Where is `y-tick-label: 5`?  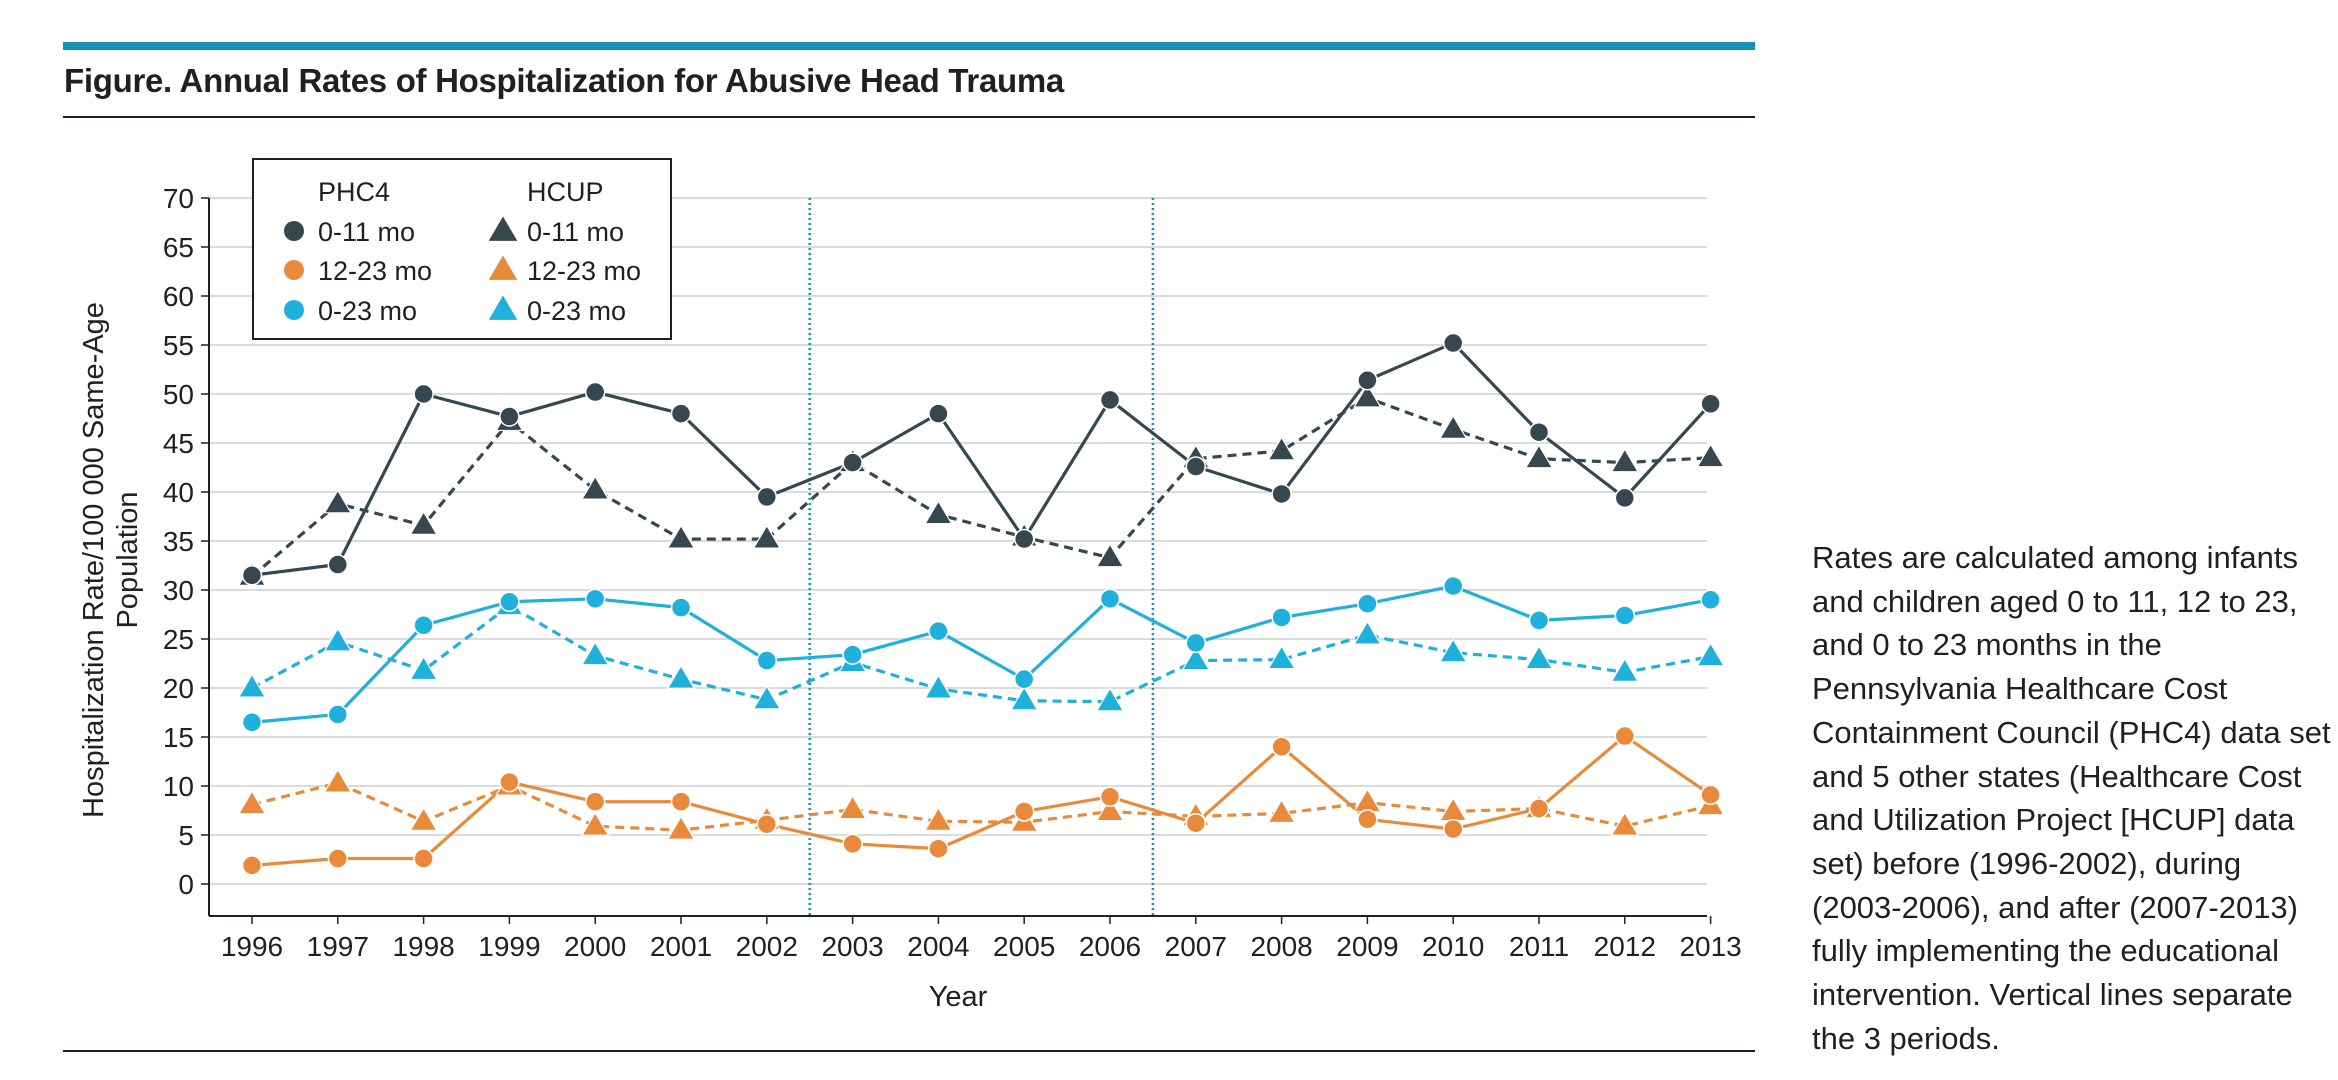
y-tick-label: 5 is located at coordinates (186, 835).